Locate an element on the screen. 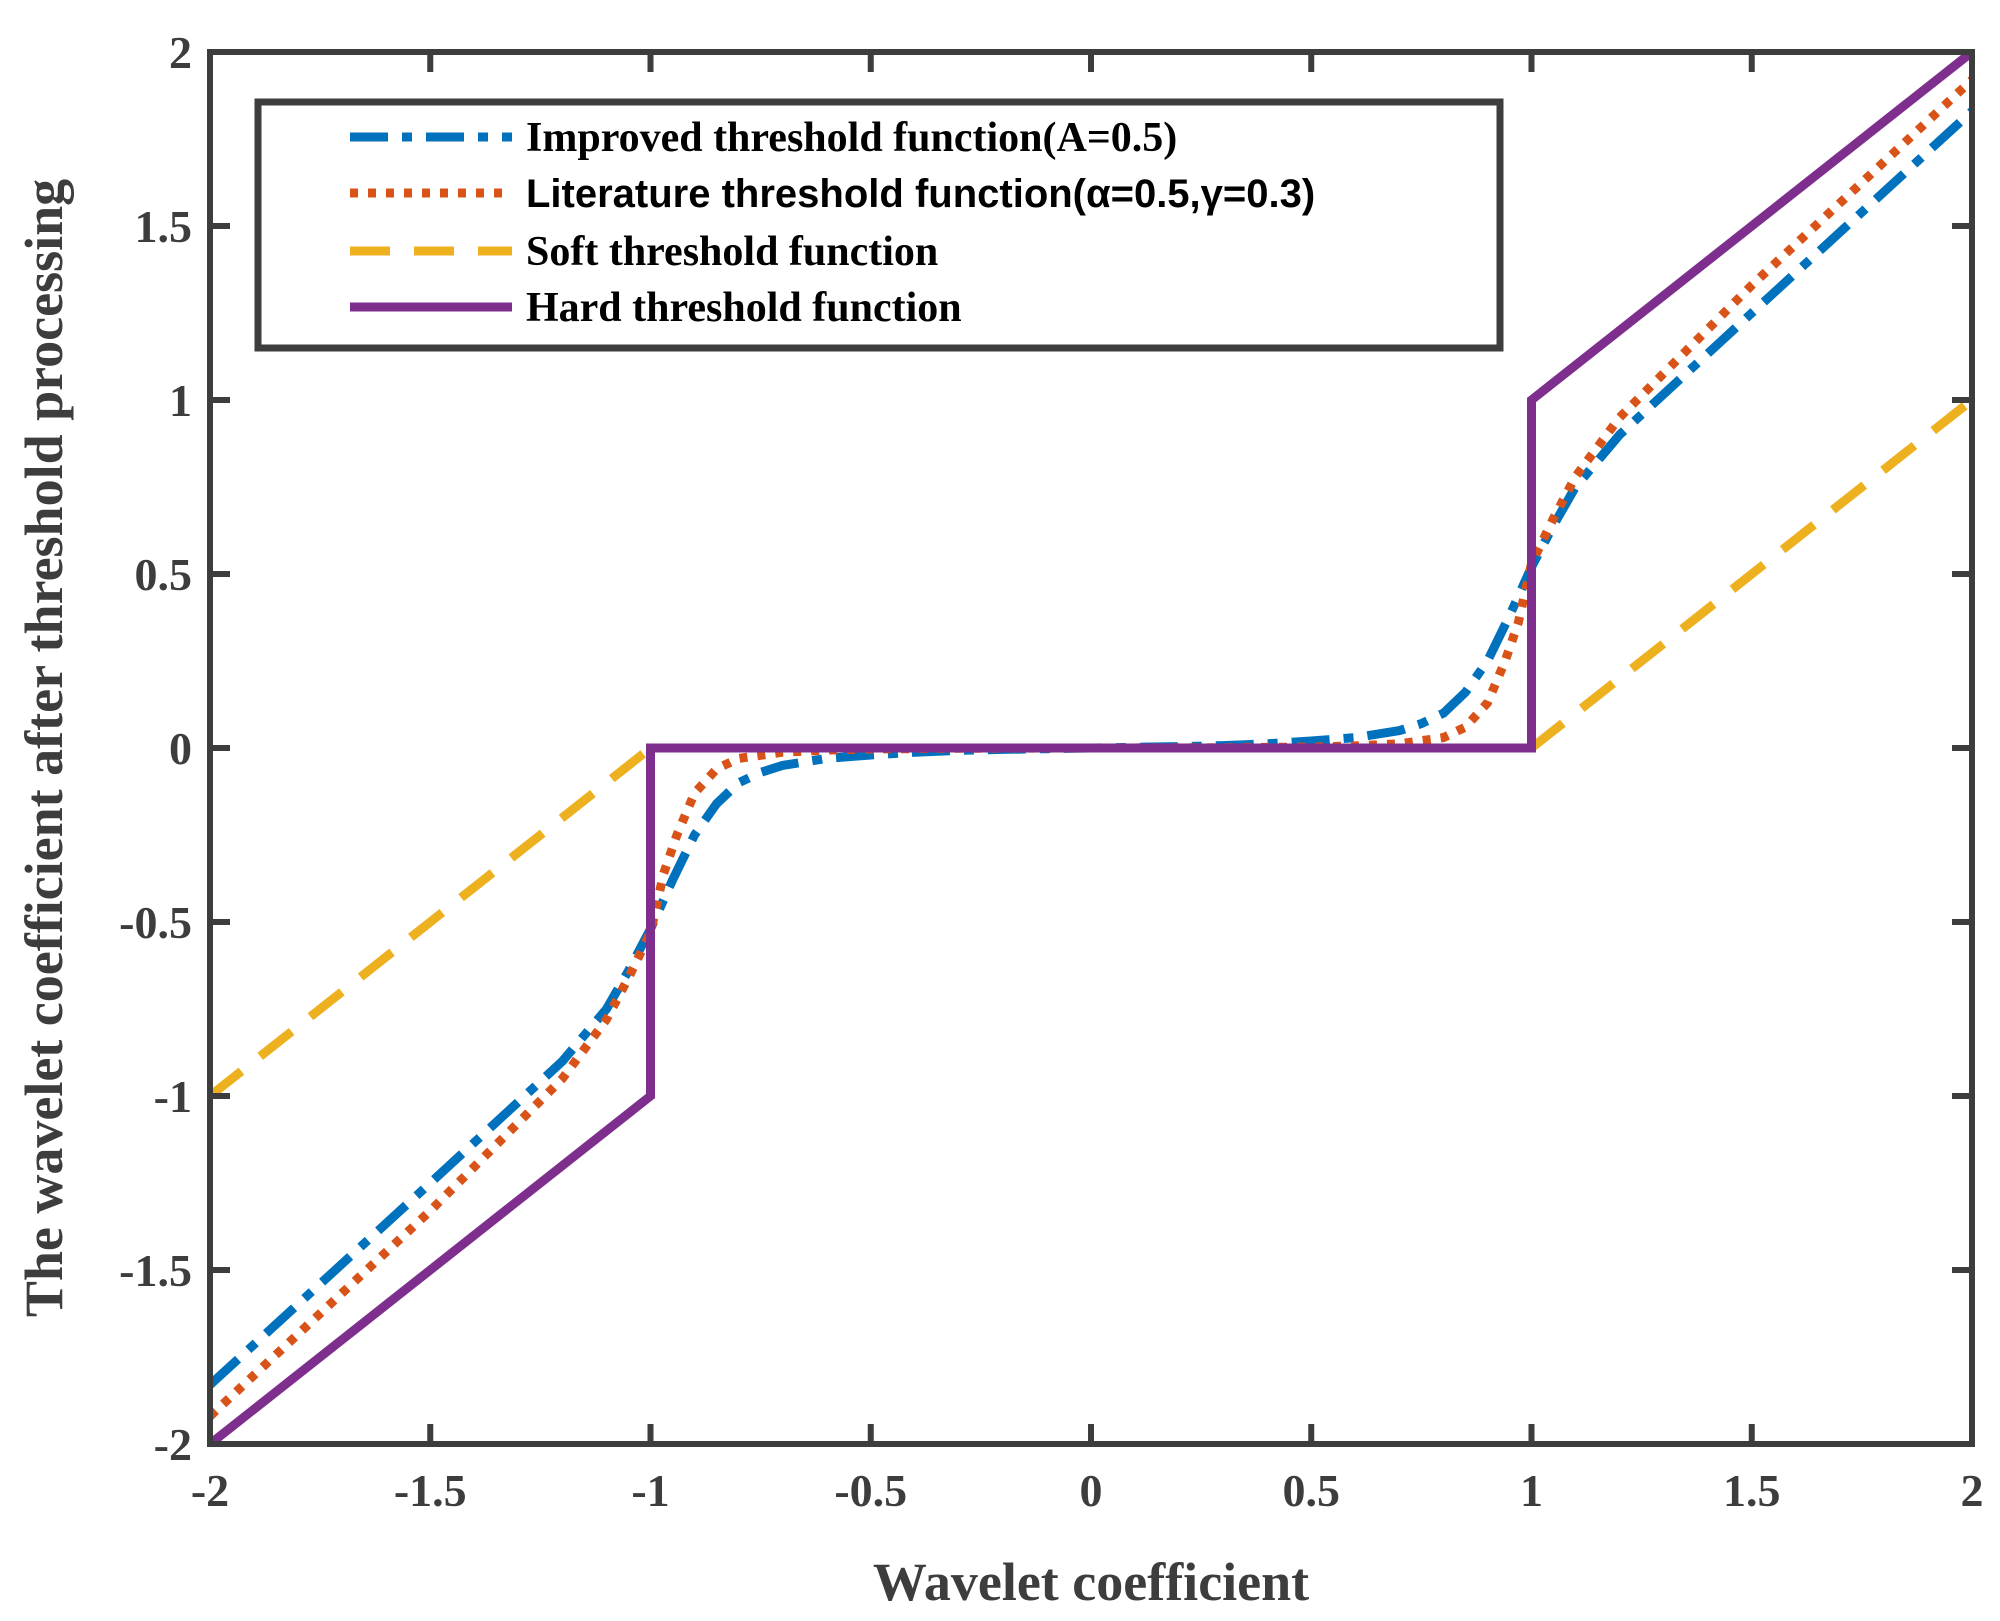 The width and height of the screenshot is (2000, 1621). y-tick-label: 1.5 is located at coordinates (164, 226).